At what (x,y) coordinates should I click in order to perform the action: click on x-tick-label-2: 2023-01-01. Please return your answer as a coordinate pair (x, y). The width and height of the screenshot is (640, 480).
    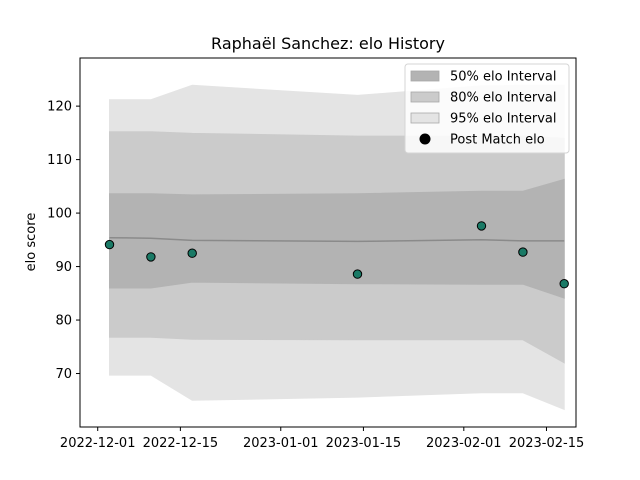
    Looking at the image, I should click on (281, 443).